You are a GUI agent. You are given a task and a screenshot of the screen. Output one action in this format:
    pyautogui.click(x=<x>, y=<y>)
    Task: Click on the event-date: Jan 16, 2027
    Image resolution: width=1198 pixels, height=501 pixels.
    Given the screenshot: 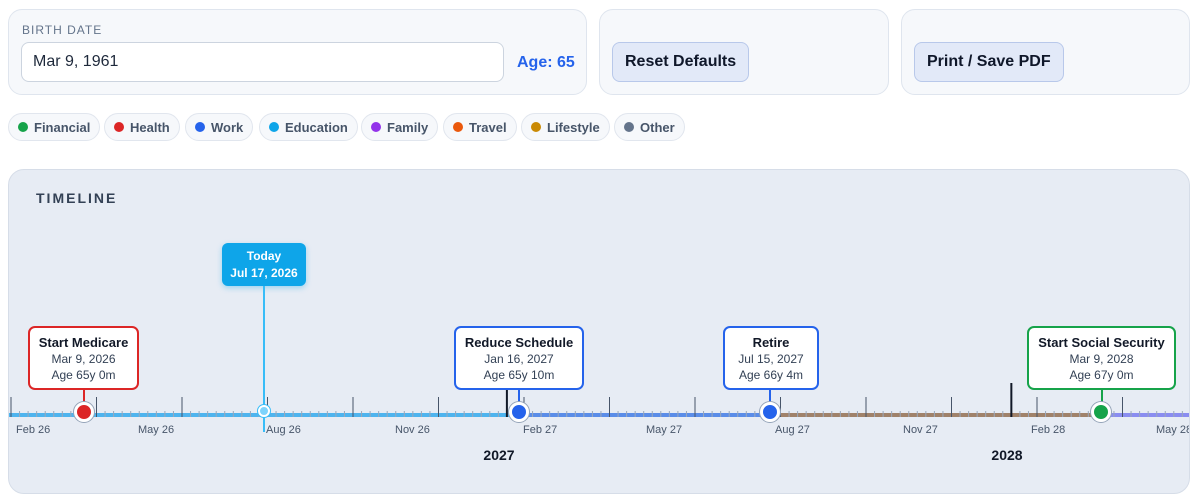 What is the action you would take?
    pyautogui.click(x=519, y=359)
    